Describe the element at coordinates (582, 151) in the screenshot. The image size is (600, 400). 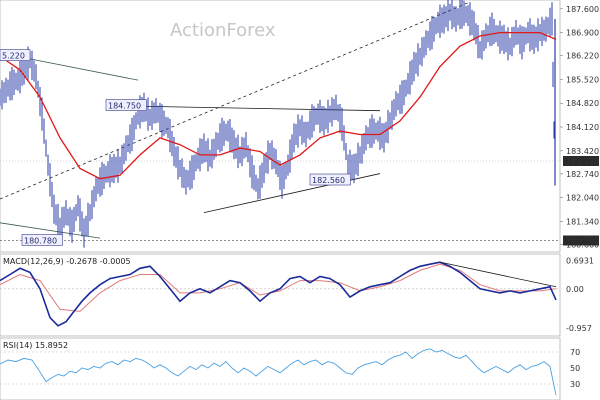
I see `price-tick-label: 183.420` at that location.